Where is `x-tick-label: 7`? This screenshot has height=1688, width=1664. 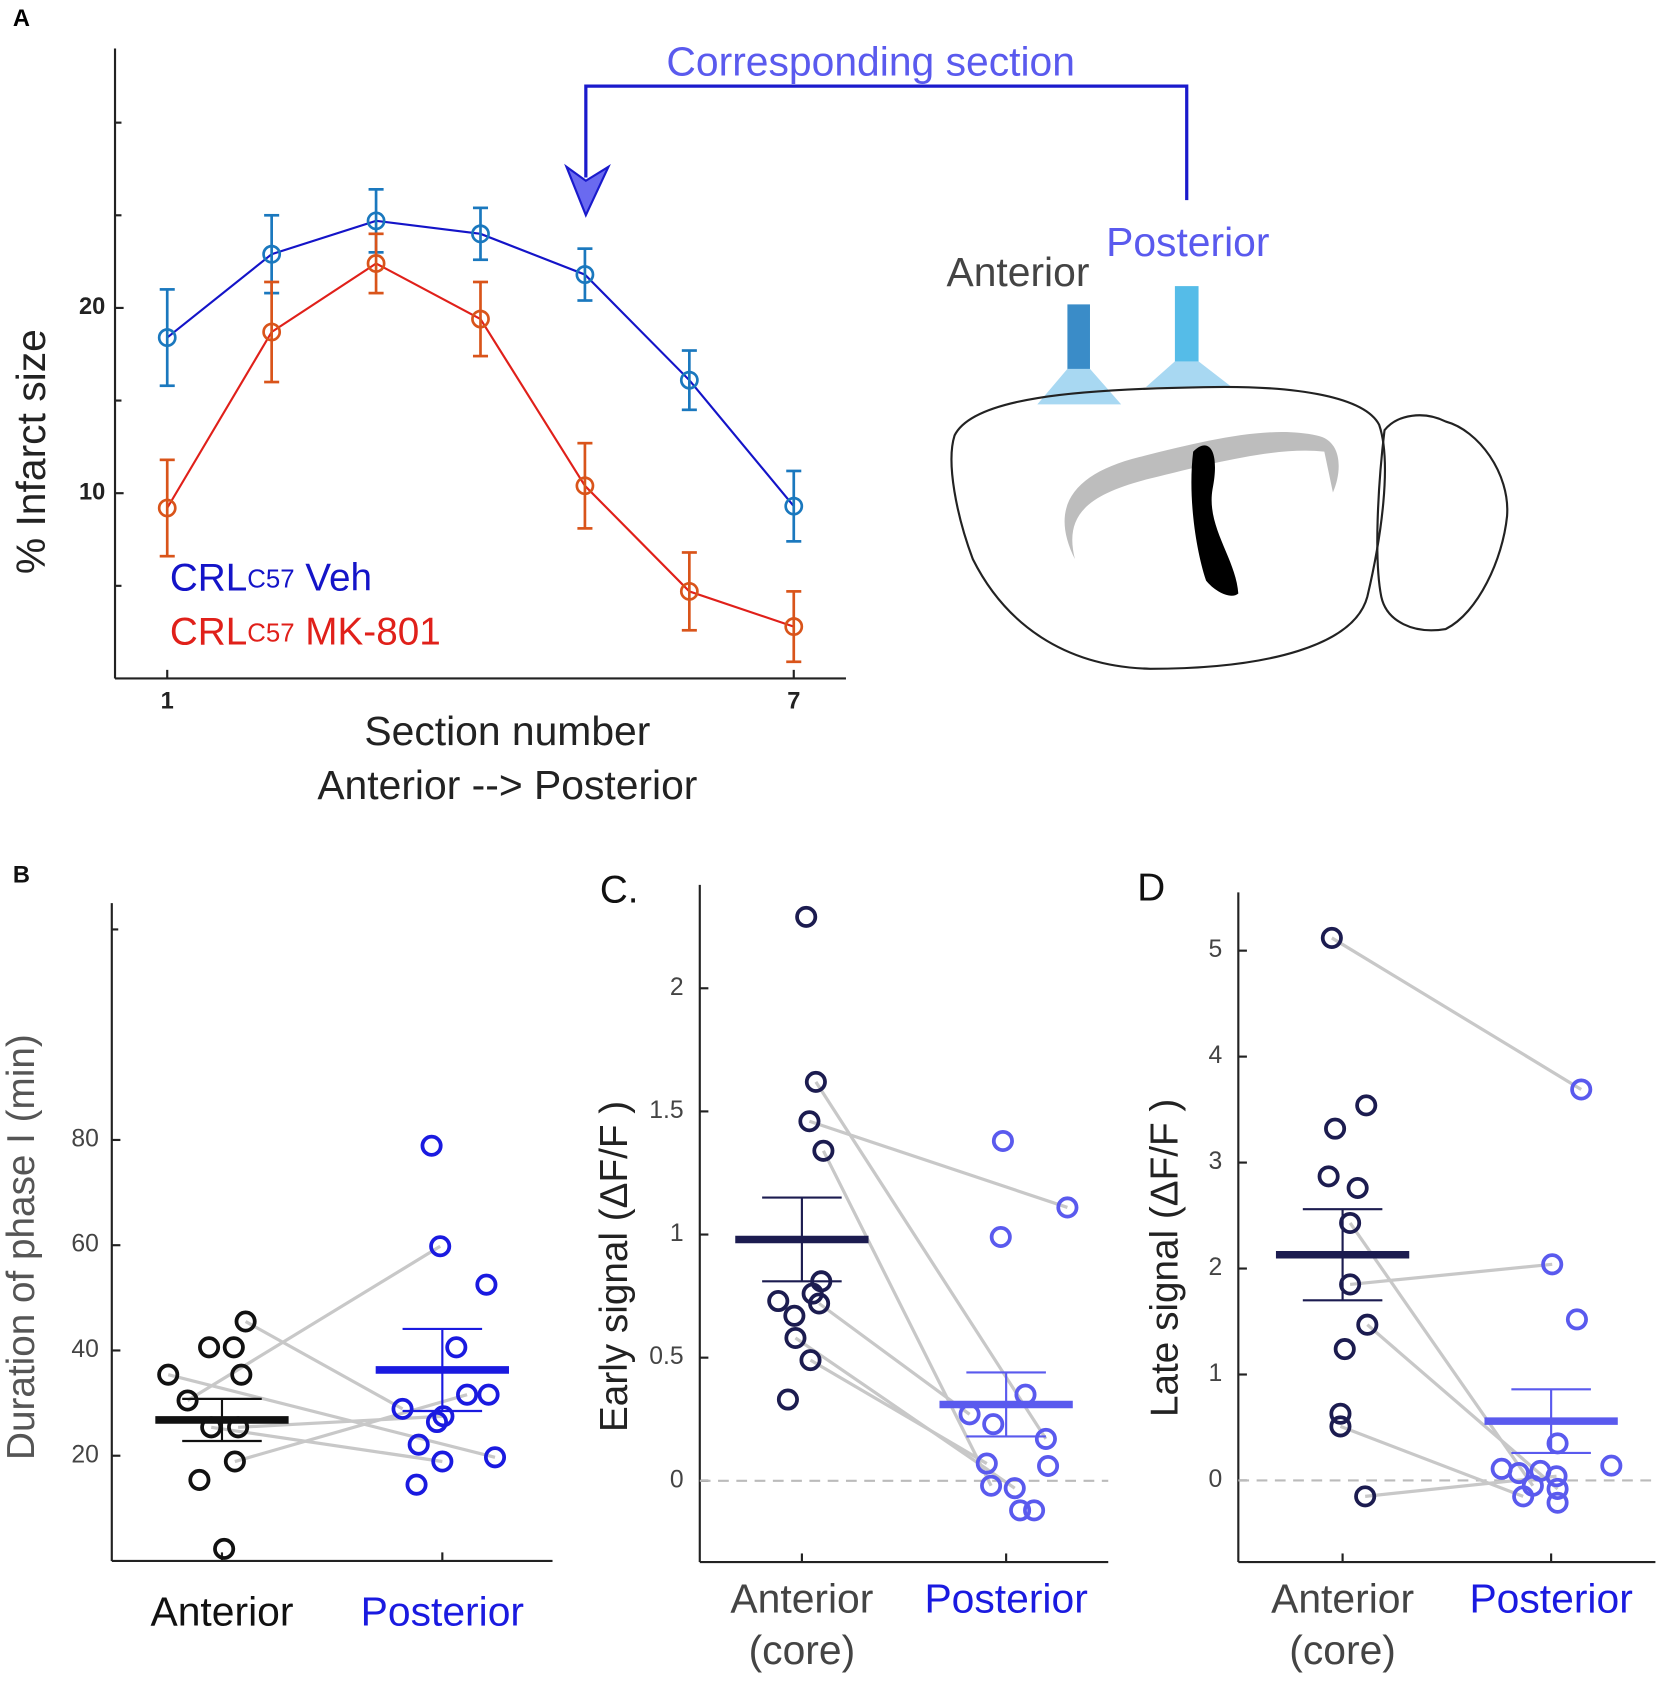
x-tick-label: 7 is located at coordinates (793, 701).